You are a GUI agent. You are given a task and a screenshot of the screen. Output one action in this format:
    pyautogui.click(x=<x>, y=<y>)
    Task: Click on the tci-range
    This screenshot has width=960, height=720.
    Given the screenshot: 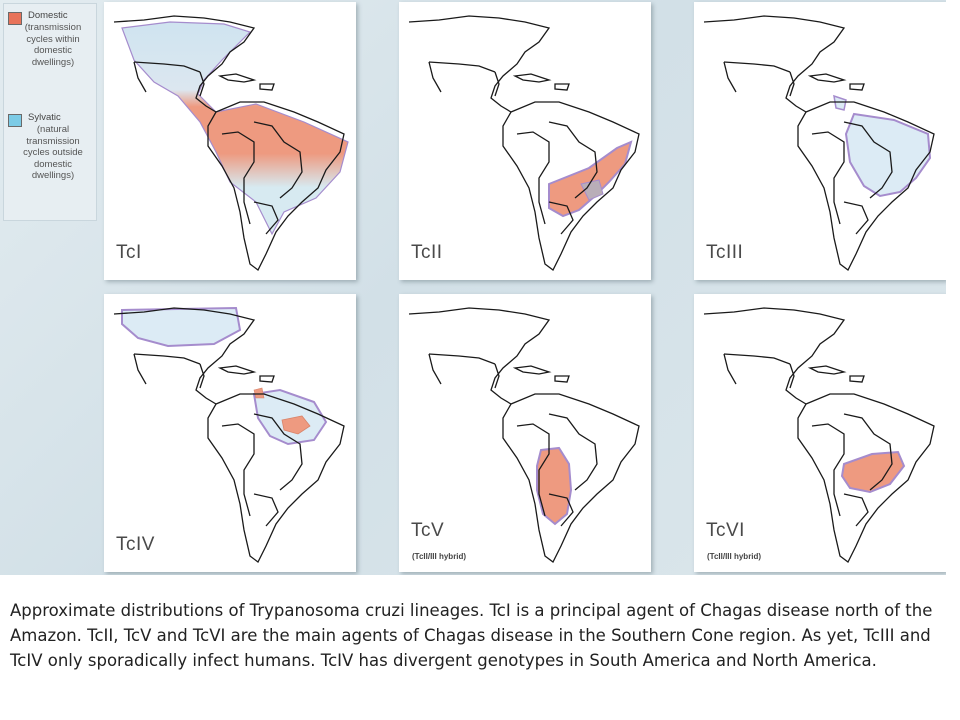 What is the action you would take?
    pyautogui.click(x=235, y=128)
    